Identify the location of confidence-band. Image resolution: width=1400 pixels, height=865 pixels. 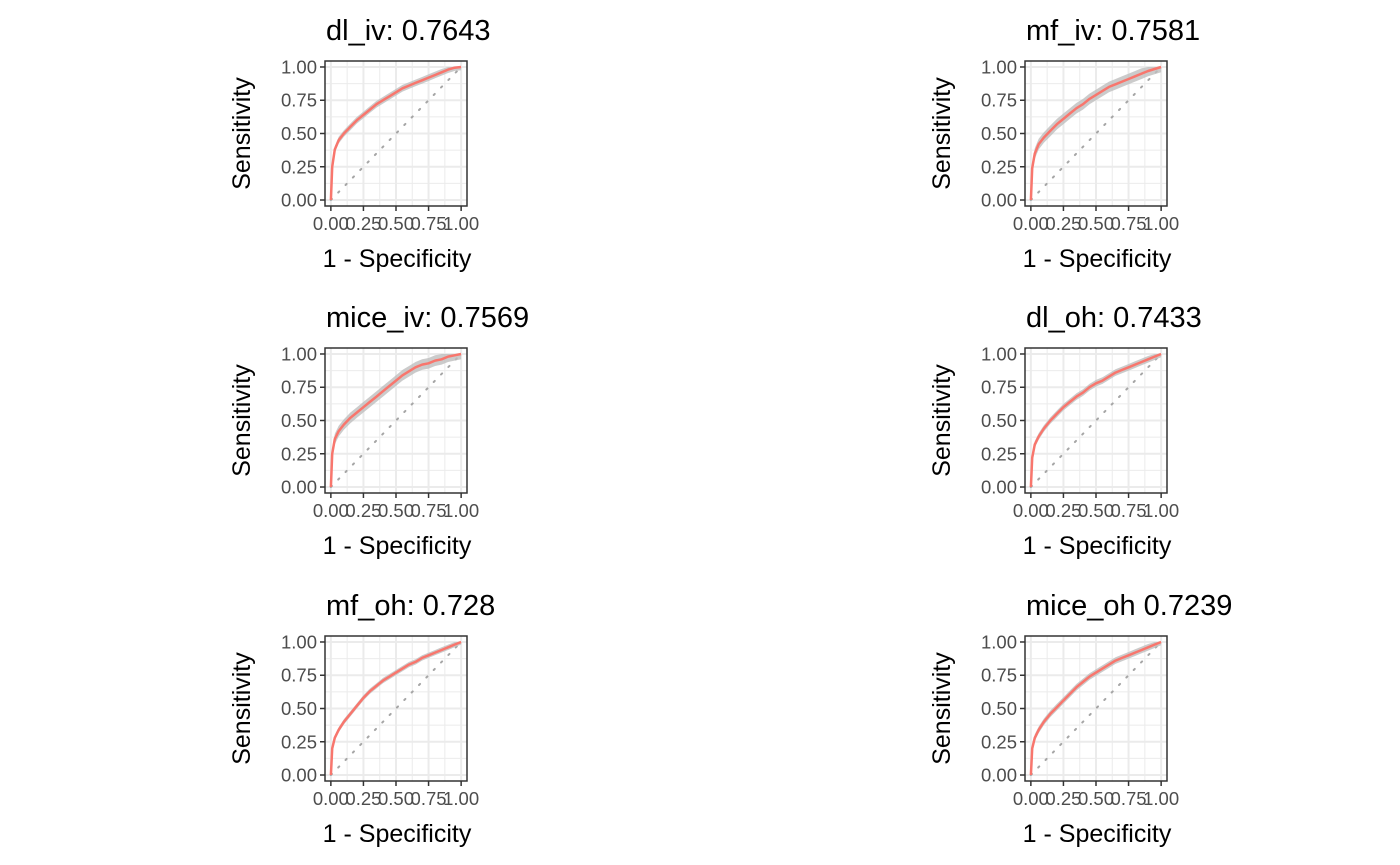
(1096, 420).